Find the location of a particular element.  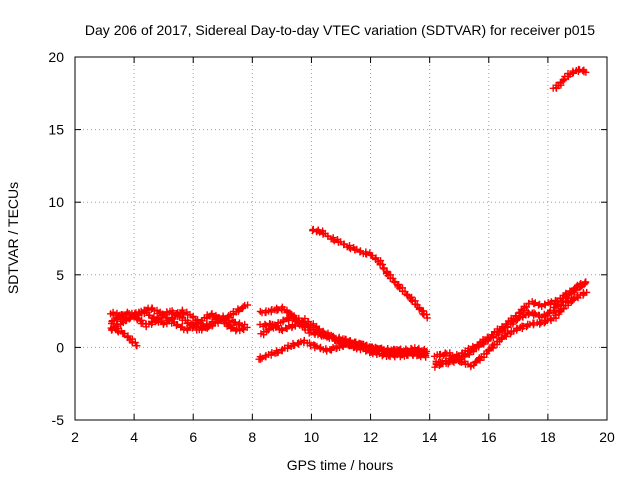

markers-track-l is located at coordinates (510, 329).